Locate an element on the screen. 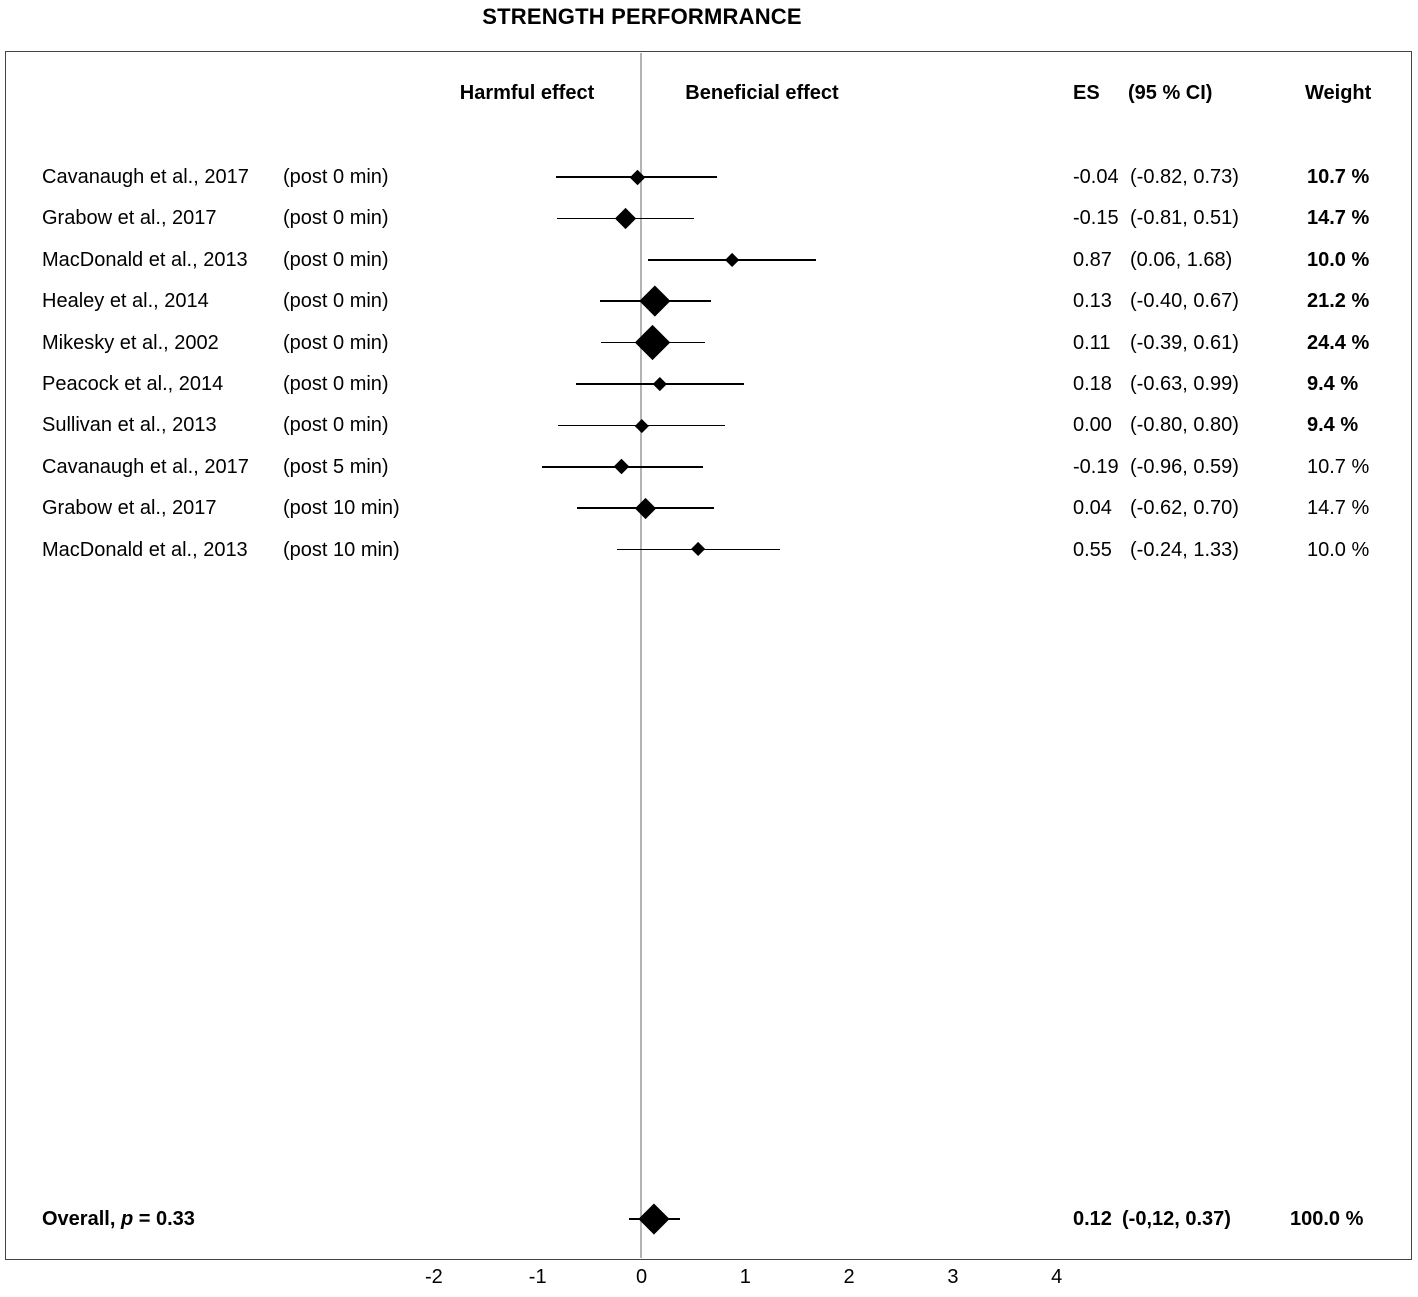 This screenshot has width=1418, height=1297. axis-tick-label: -1 is located at coordinates (537, 1277).